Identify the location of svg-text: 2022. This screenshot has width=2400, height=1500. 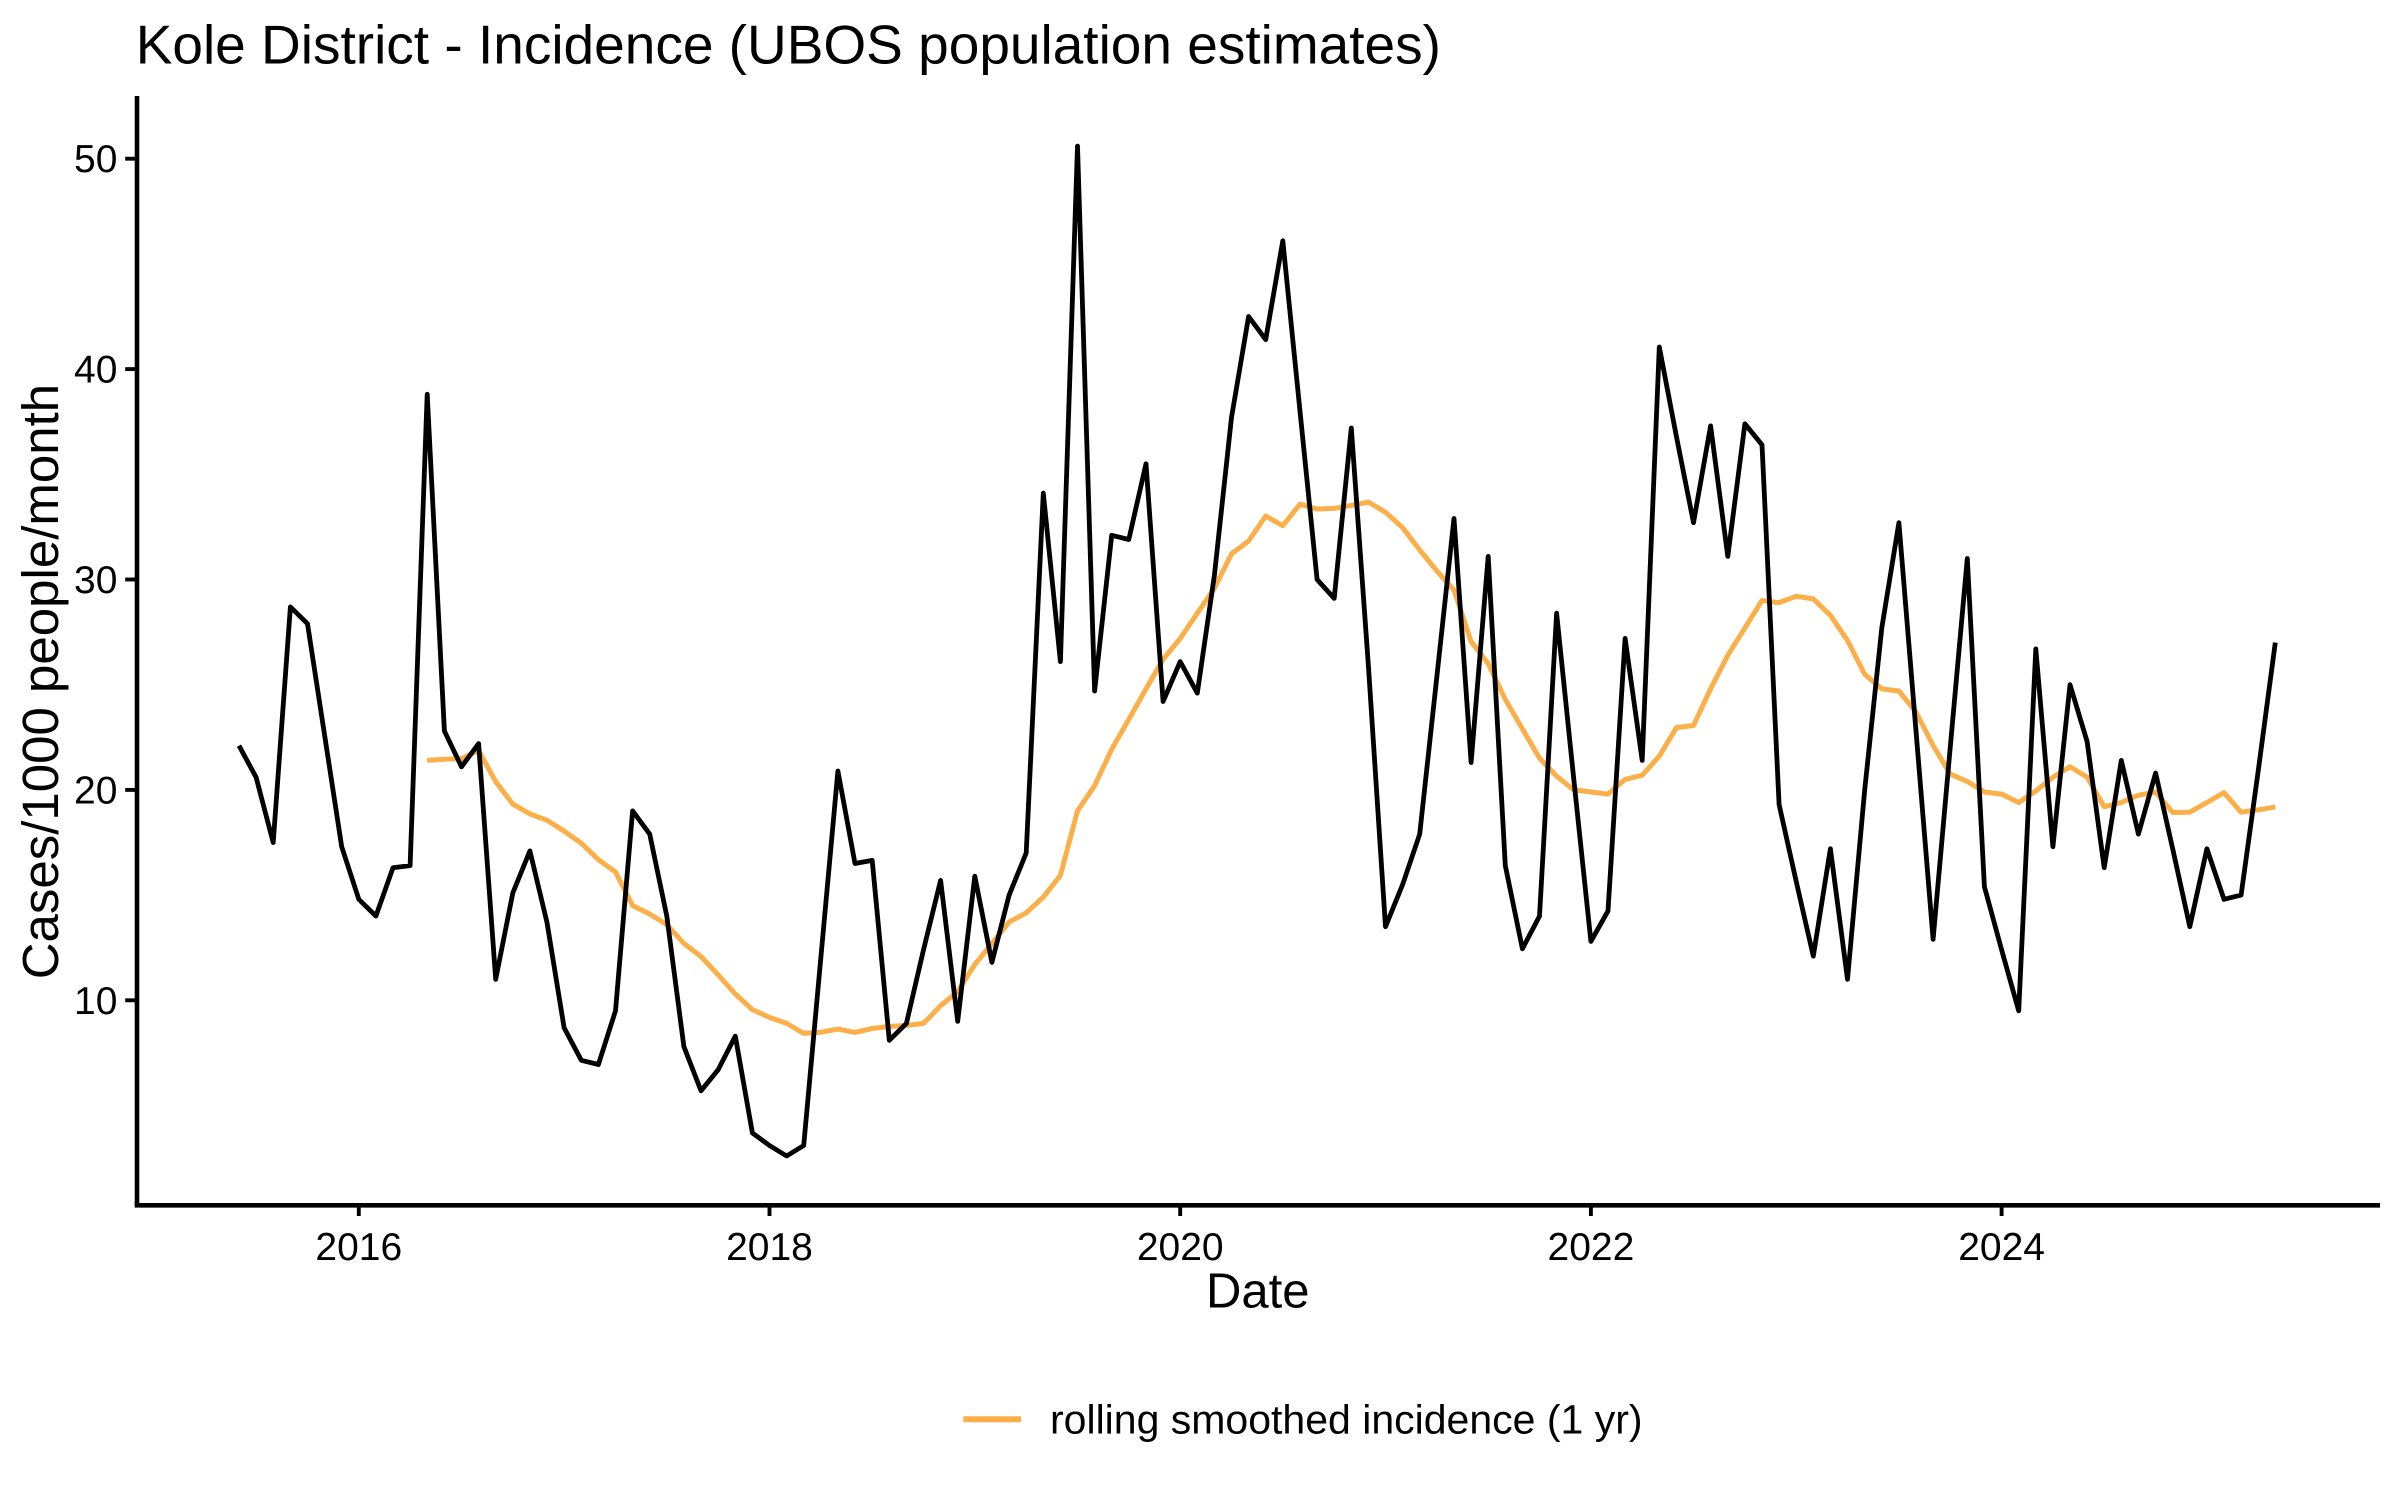
(1591, 1247).